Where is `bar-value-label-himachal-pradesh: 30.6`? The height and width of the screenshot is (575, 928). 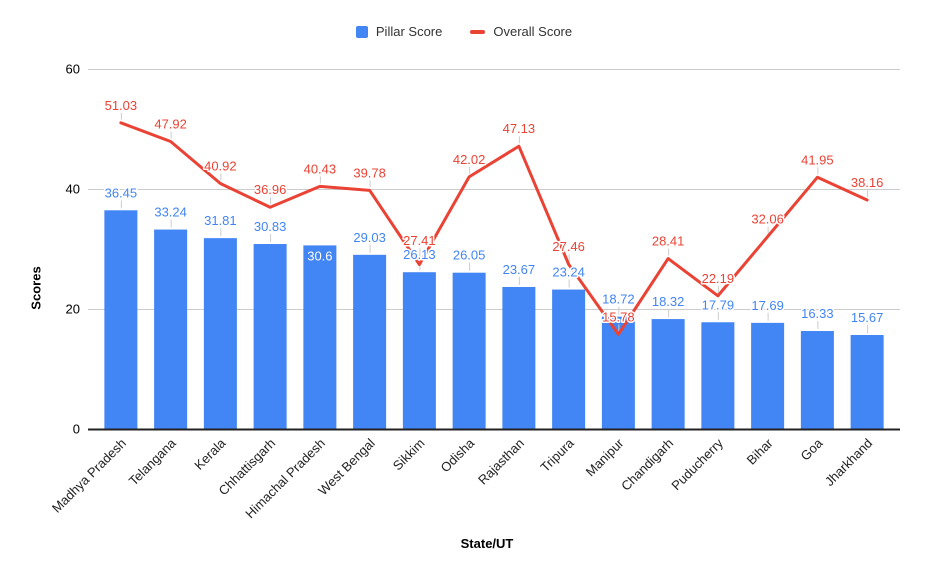 bar-value-label-himachal-pradesh: 30.6 is located at coordinates (319, 255).